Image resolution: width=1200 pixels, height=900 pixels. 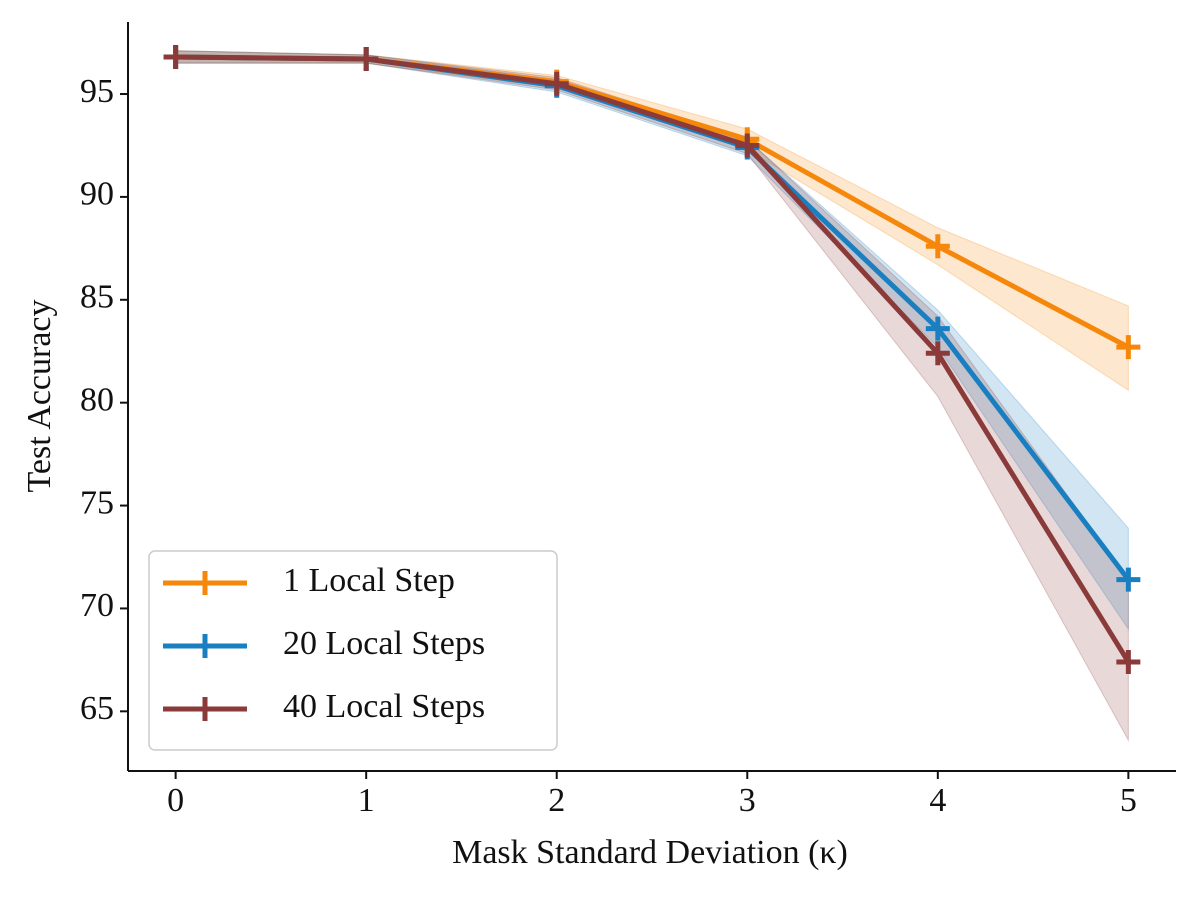 I want to click on y-tick-label: 90, so click(x=97, y=194).